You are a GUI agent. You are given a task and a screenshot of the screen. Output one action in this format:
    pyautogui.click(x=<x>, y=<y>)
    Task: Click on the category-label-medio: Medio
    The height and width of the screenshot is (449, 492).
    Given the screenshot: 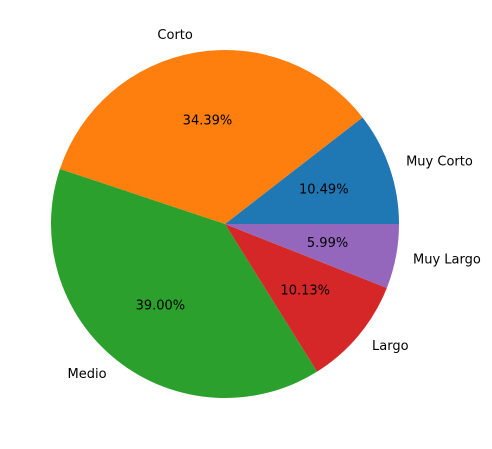 What is the action you would take?
    pyautogui.click(x=87, y=374)
    